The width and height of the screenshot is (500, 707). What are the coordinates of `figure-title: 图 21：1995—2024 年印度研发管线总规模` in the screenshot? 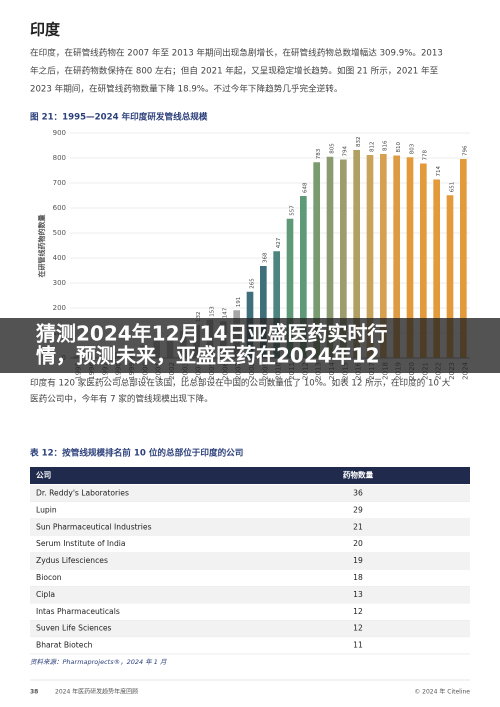 It's located at (119, 117).